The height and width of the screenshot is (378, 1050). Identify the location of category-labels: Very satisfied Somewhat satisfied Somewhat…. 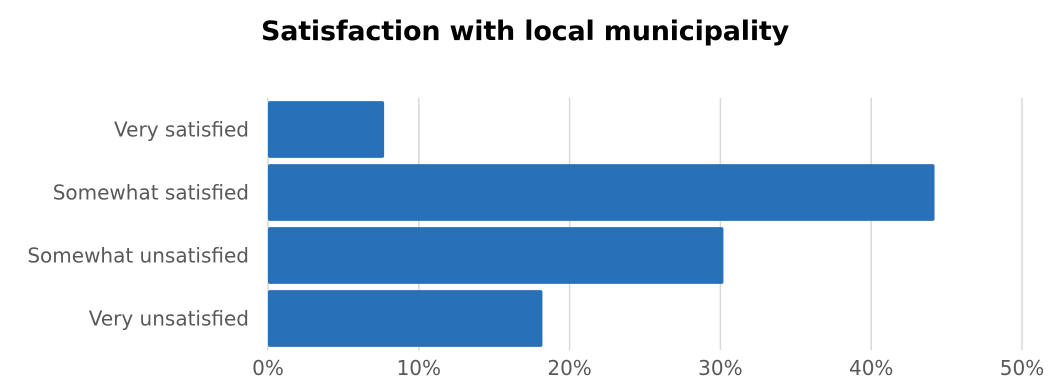
(138, 224).